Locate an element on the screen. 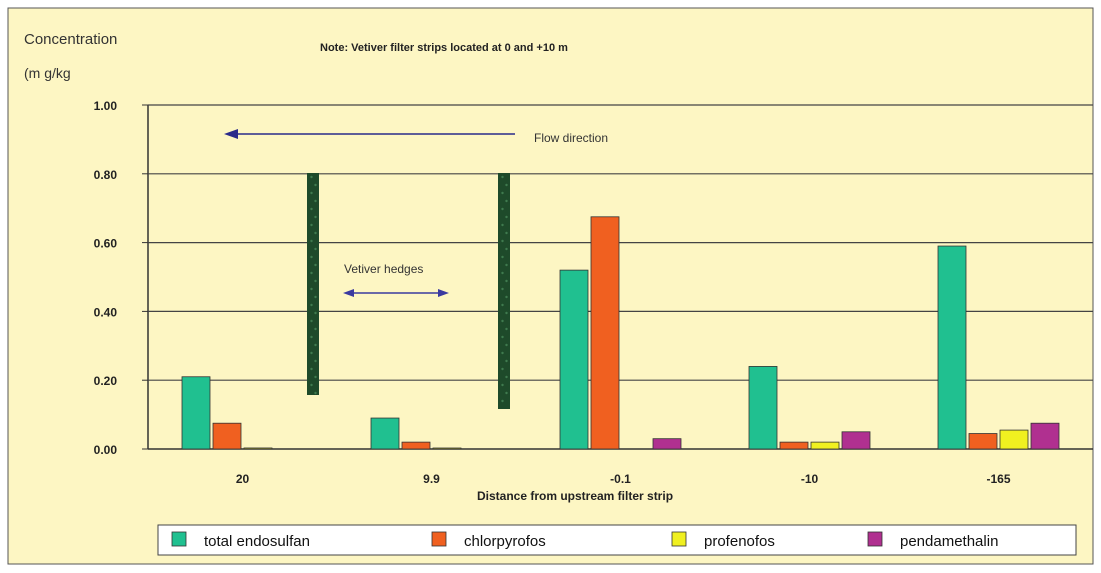 The width and height of the screenshot is (1101, 573). x-tick-label: -0.1 is located at coordinates (620, 479).